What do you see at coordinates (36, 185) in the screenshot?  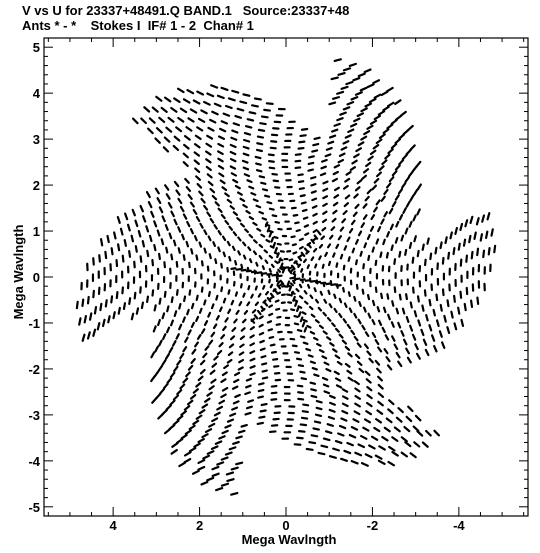 I see `y-tick-label: 2` at bounding box center [36, 185].